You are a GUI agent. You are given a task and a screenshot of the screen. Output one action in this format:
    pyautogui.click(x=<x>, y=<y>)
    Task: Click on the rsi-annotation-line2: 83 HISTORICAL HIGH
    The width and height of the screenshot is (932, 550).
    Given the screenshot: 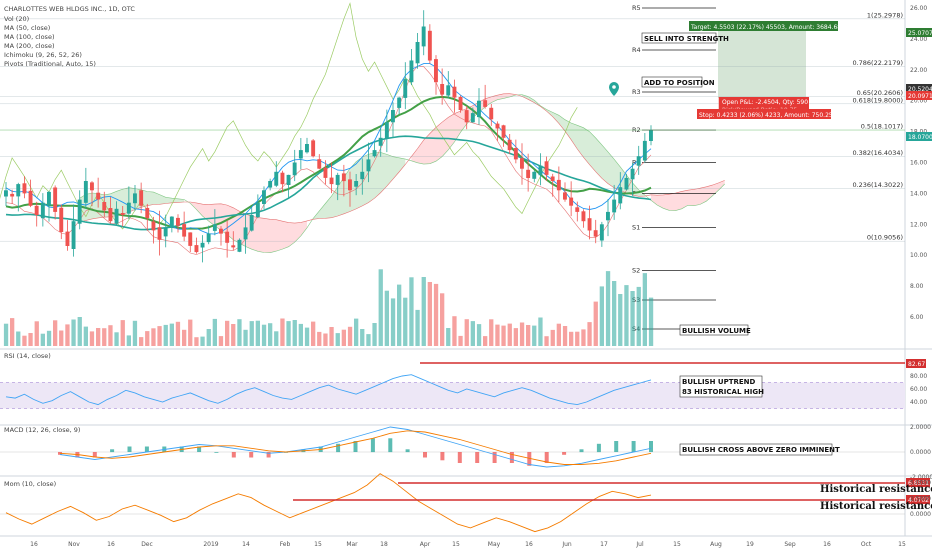 What is the action you would take?
    pyautogui.click(x=723, y=392)
    